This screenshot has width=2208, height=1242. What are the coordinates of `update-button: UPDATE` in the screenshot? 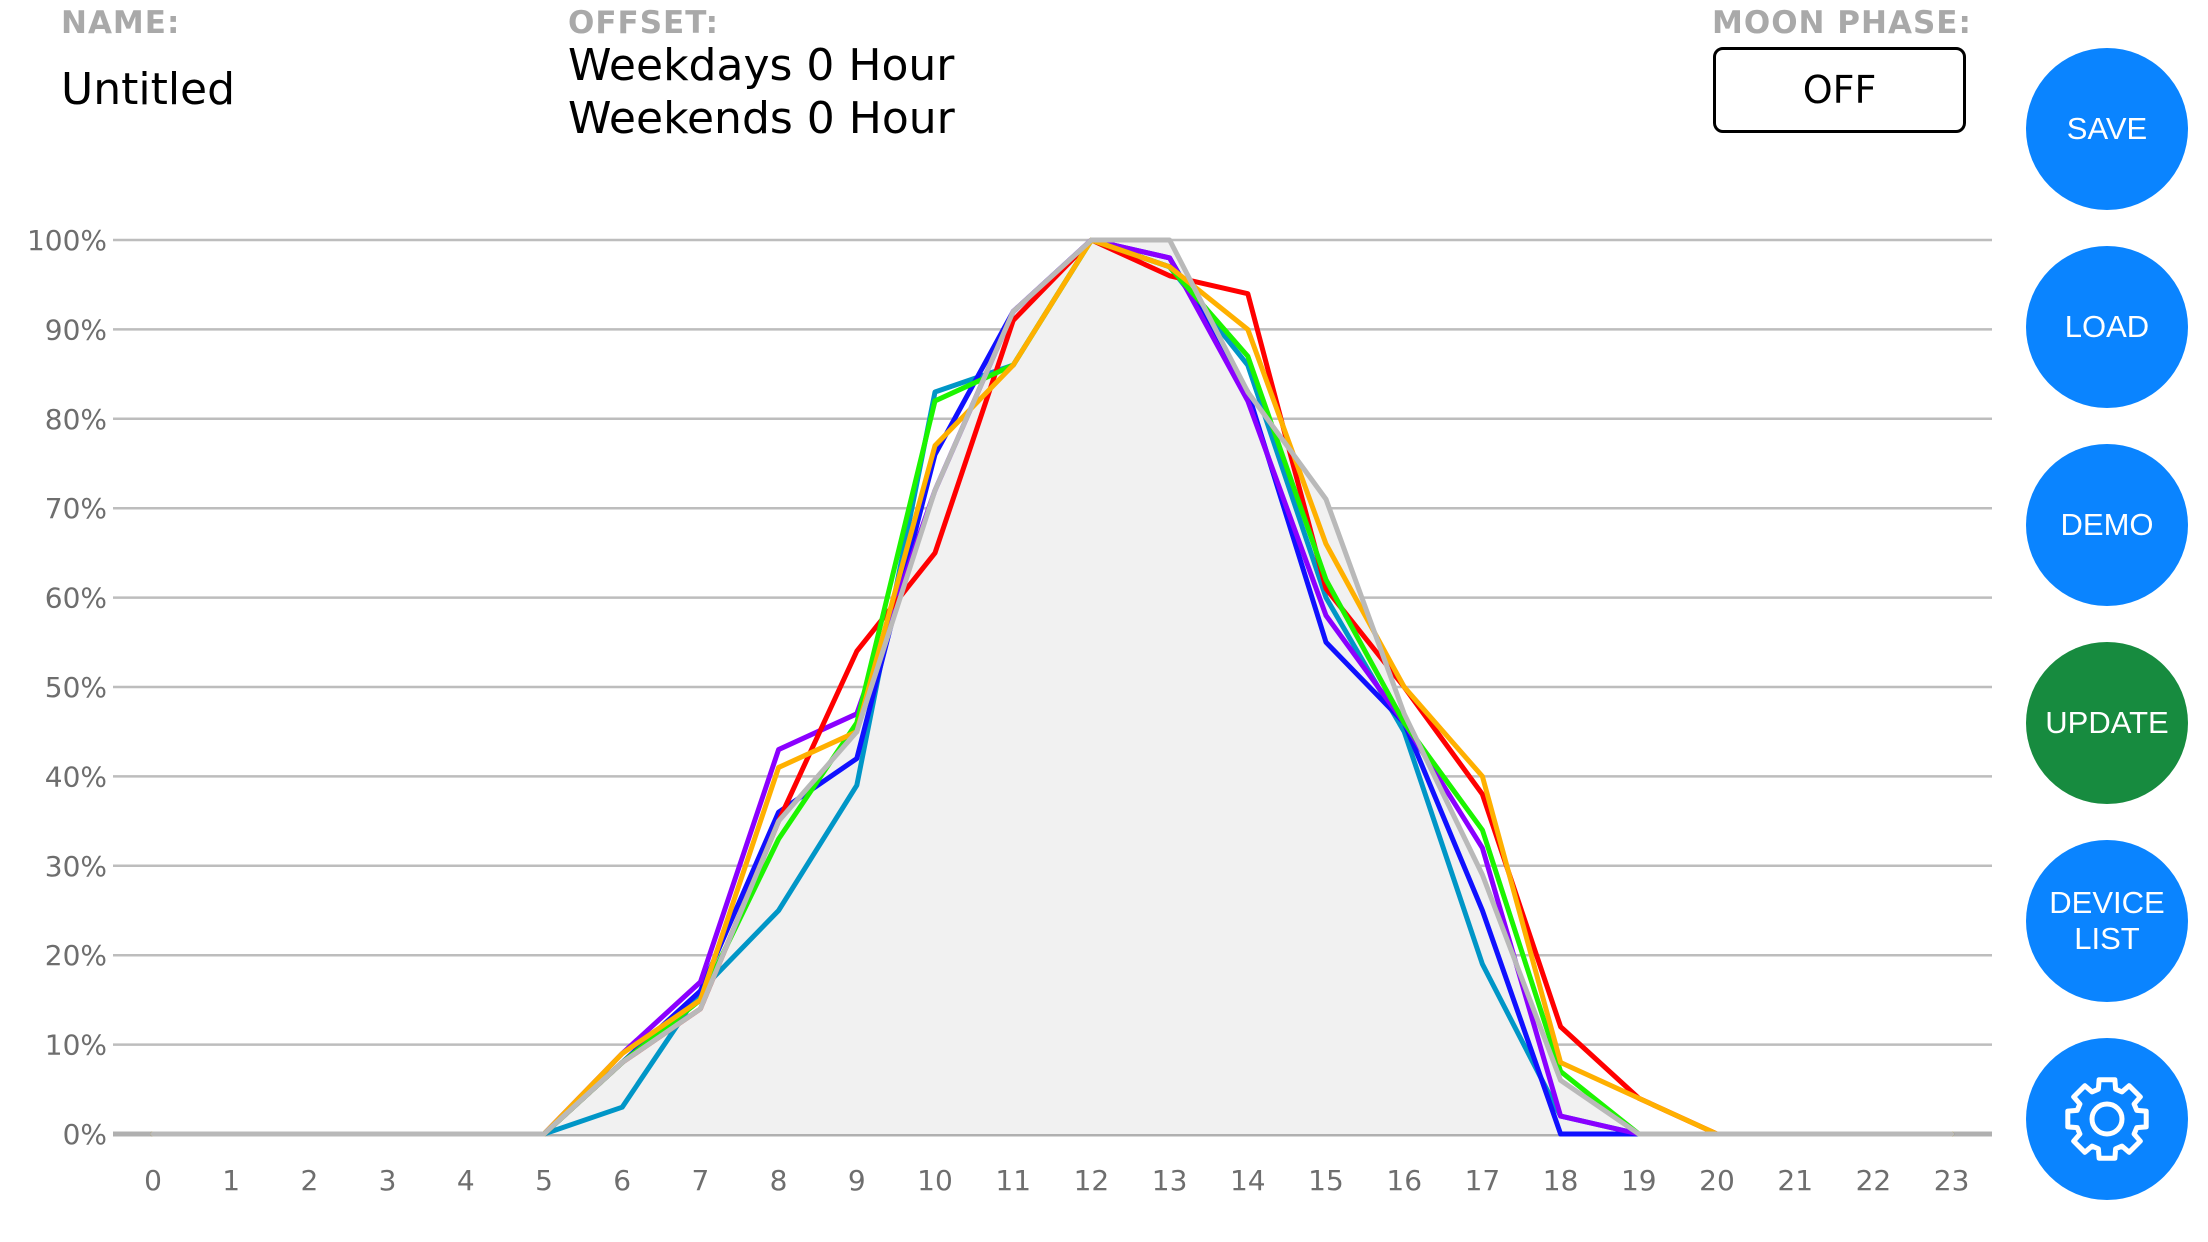 It's located at (2107, 723).